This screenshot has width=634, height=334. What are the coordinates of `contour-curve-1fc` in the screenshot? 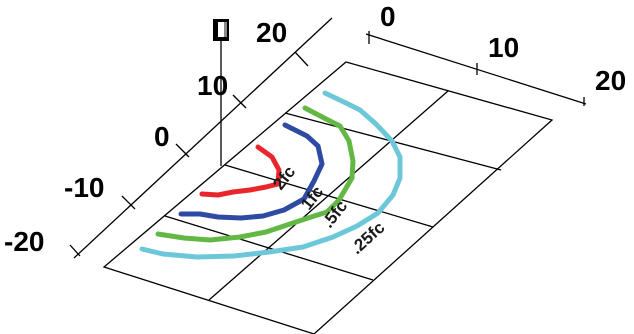 It's located at (251, 171).